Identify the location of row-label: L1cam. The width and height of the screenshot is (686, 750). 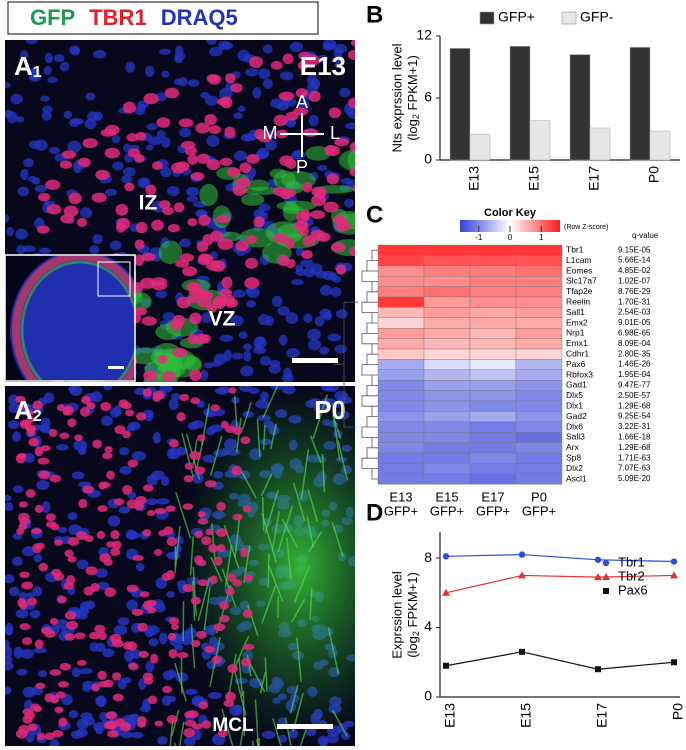
(579, 260).